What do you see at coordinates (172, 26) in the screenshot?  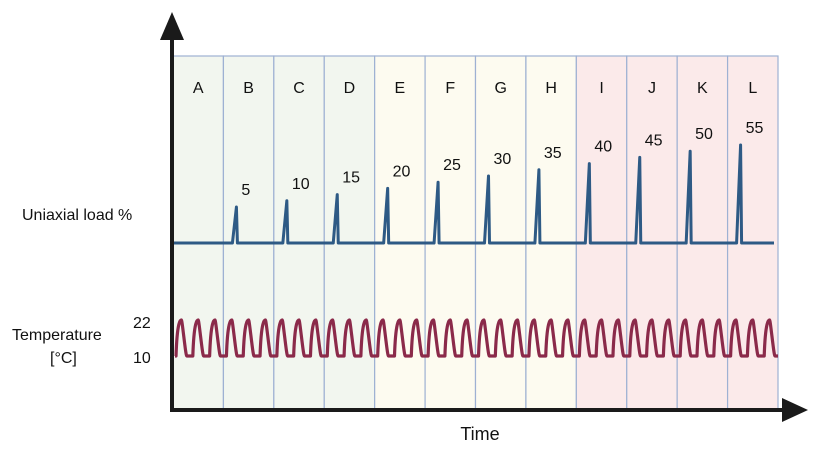 I see `y-axis-arrow-icon` at bounding box center [172, 26].